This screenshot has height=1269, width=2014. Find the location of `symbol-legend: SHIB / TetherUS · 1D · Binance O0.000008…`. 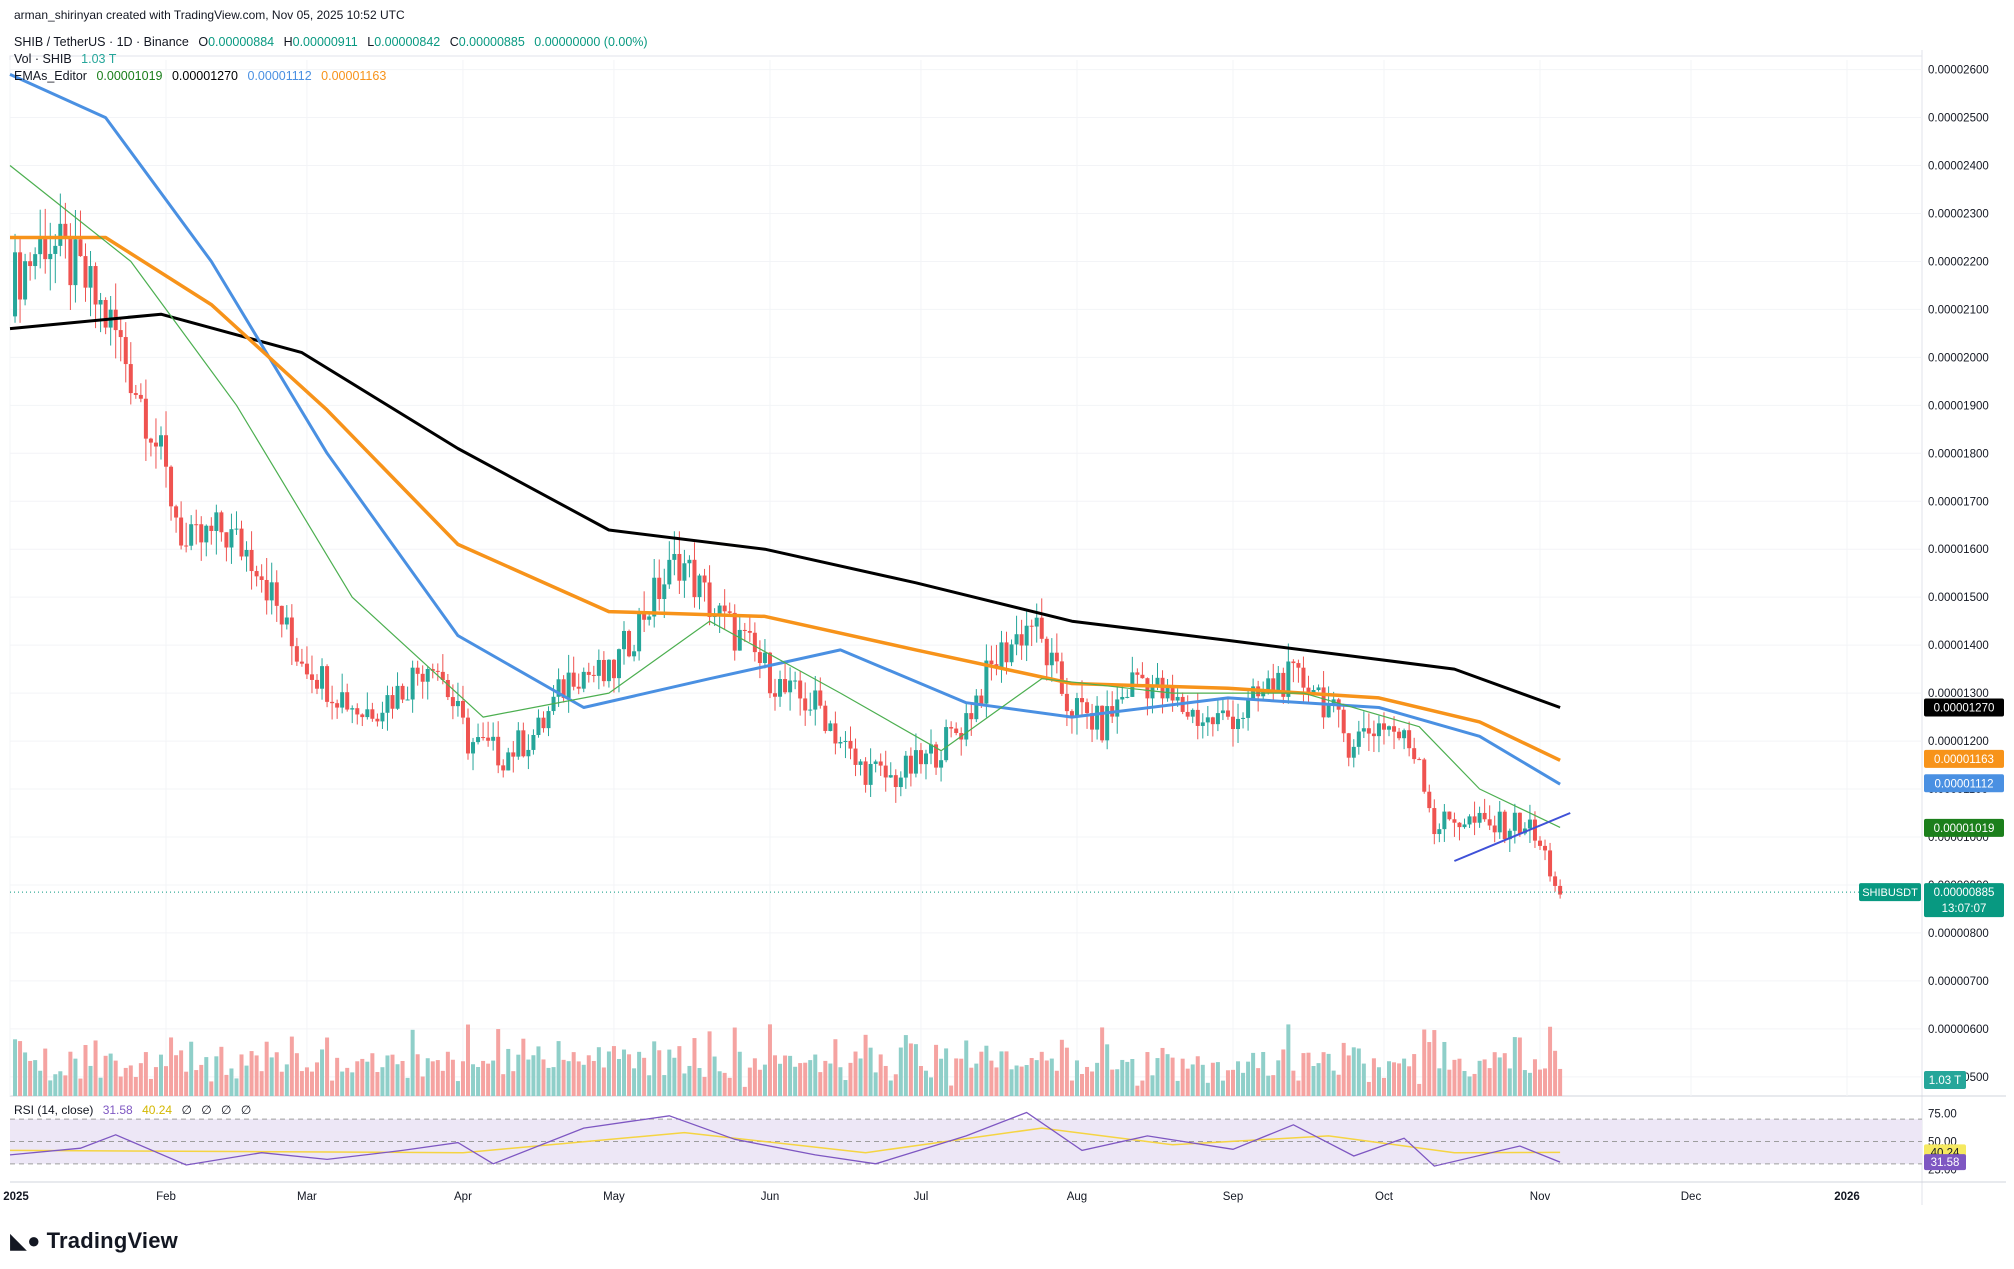

symbol-legend: SHIB / TetherUS · 1D · Binance O0.000008… is located at coordinates (334, 42).